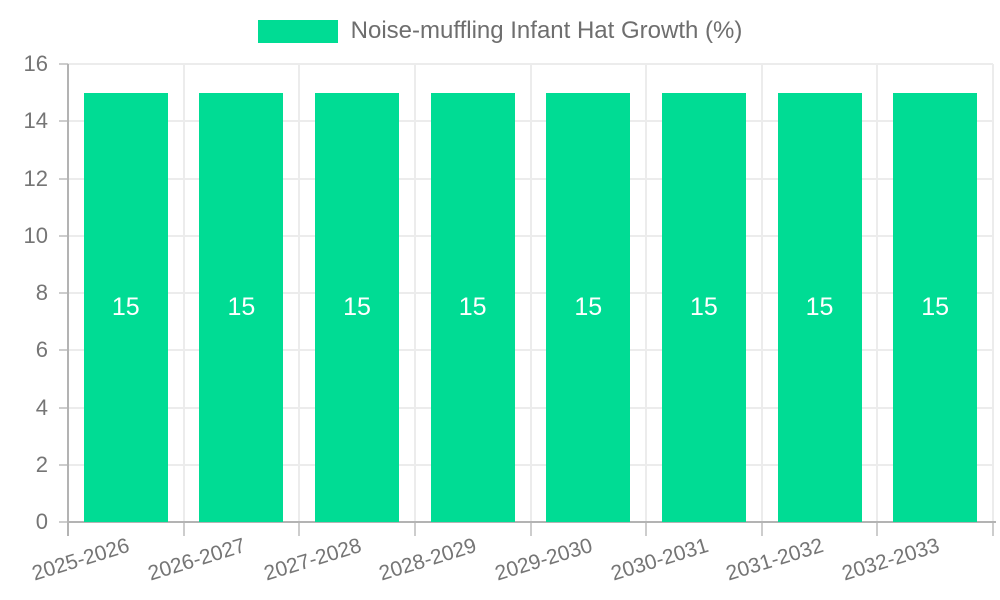 This screenshot has width=1000, height=600. Describe the element at coordinates (890, 560) in the screenshot. I see `x-axis-label: 2032-2033` at that location.